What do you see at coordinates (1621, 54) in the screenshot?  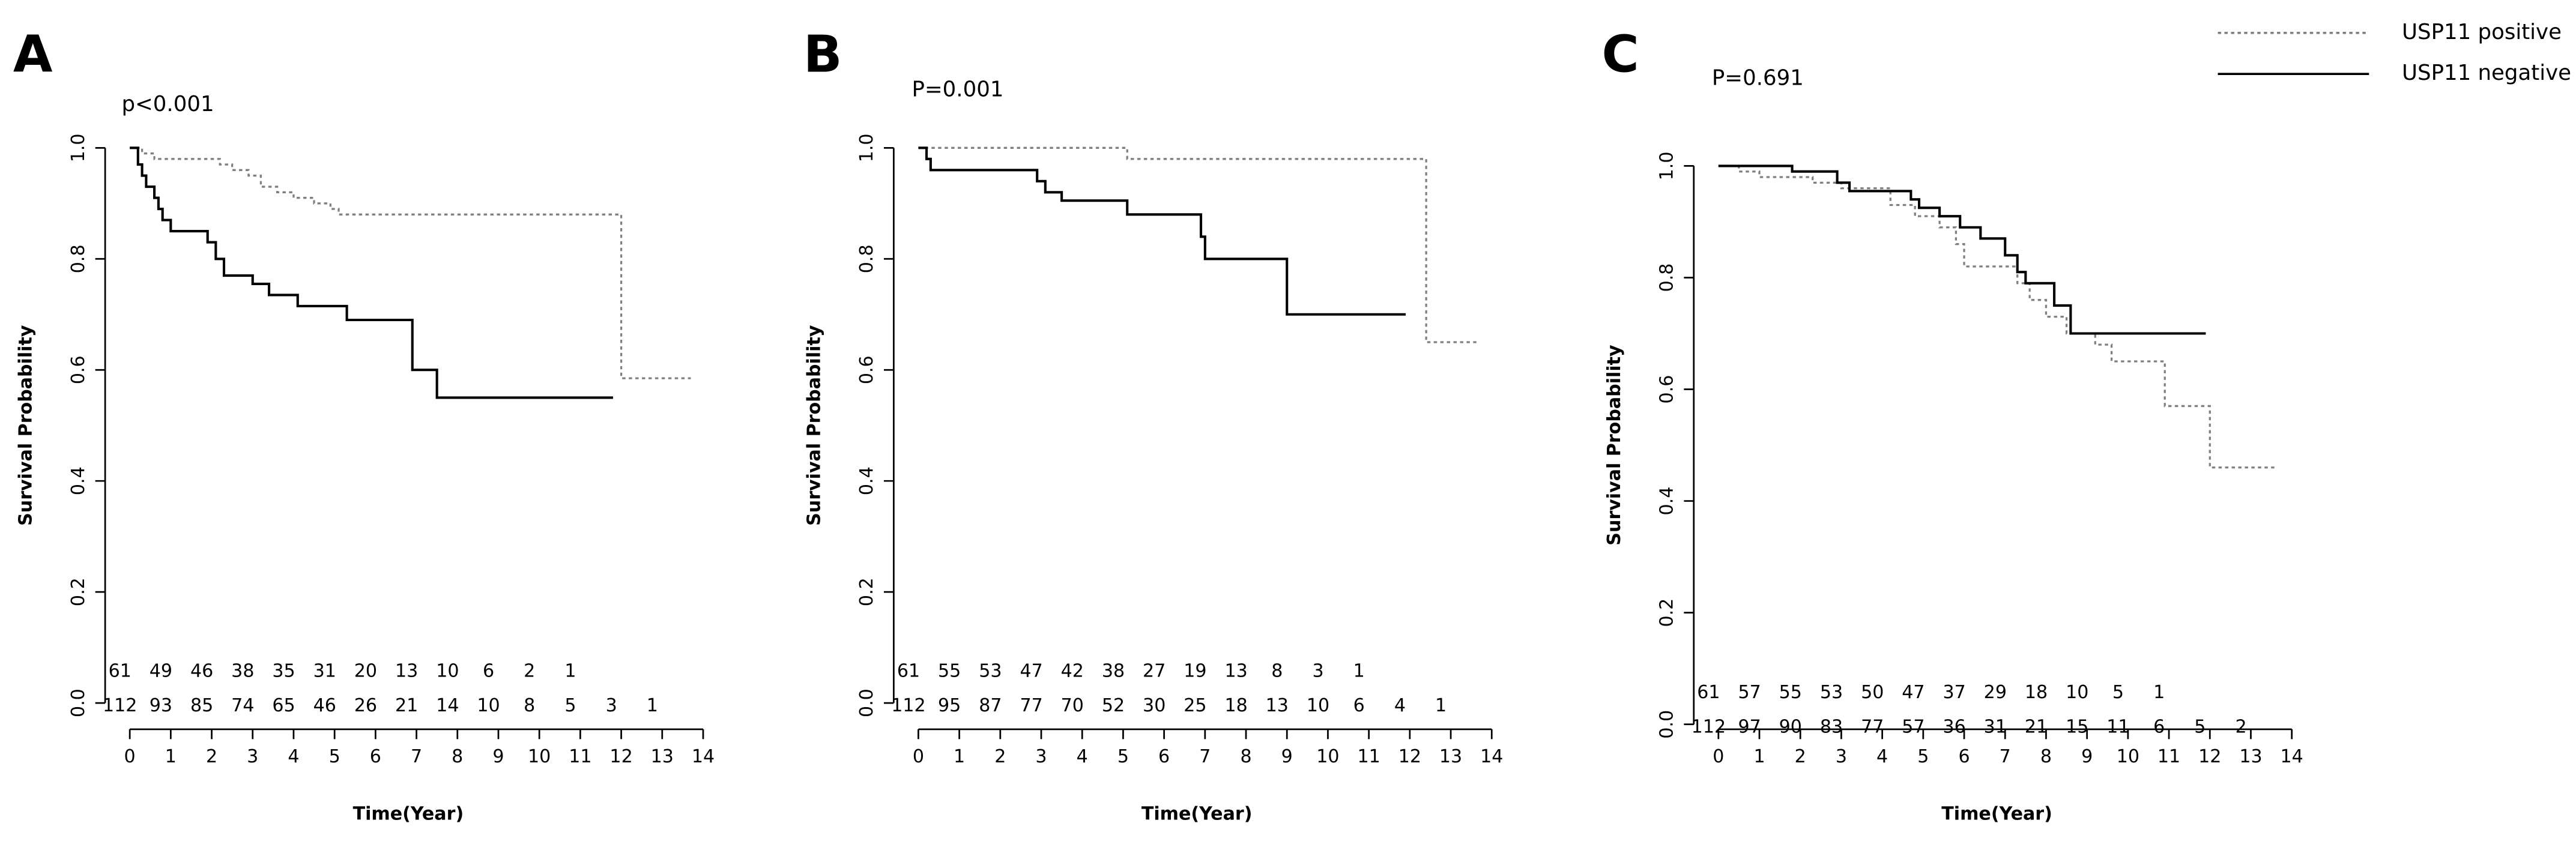 I see `panel-label: C` at bounding box center [1621, 54].